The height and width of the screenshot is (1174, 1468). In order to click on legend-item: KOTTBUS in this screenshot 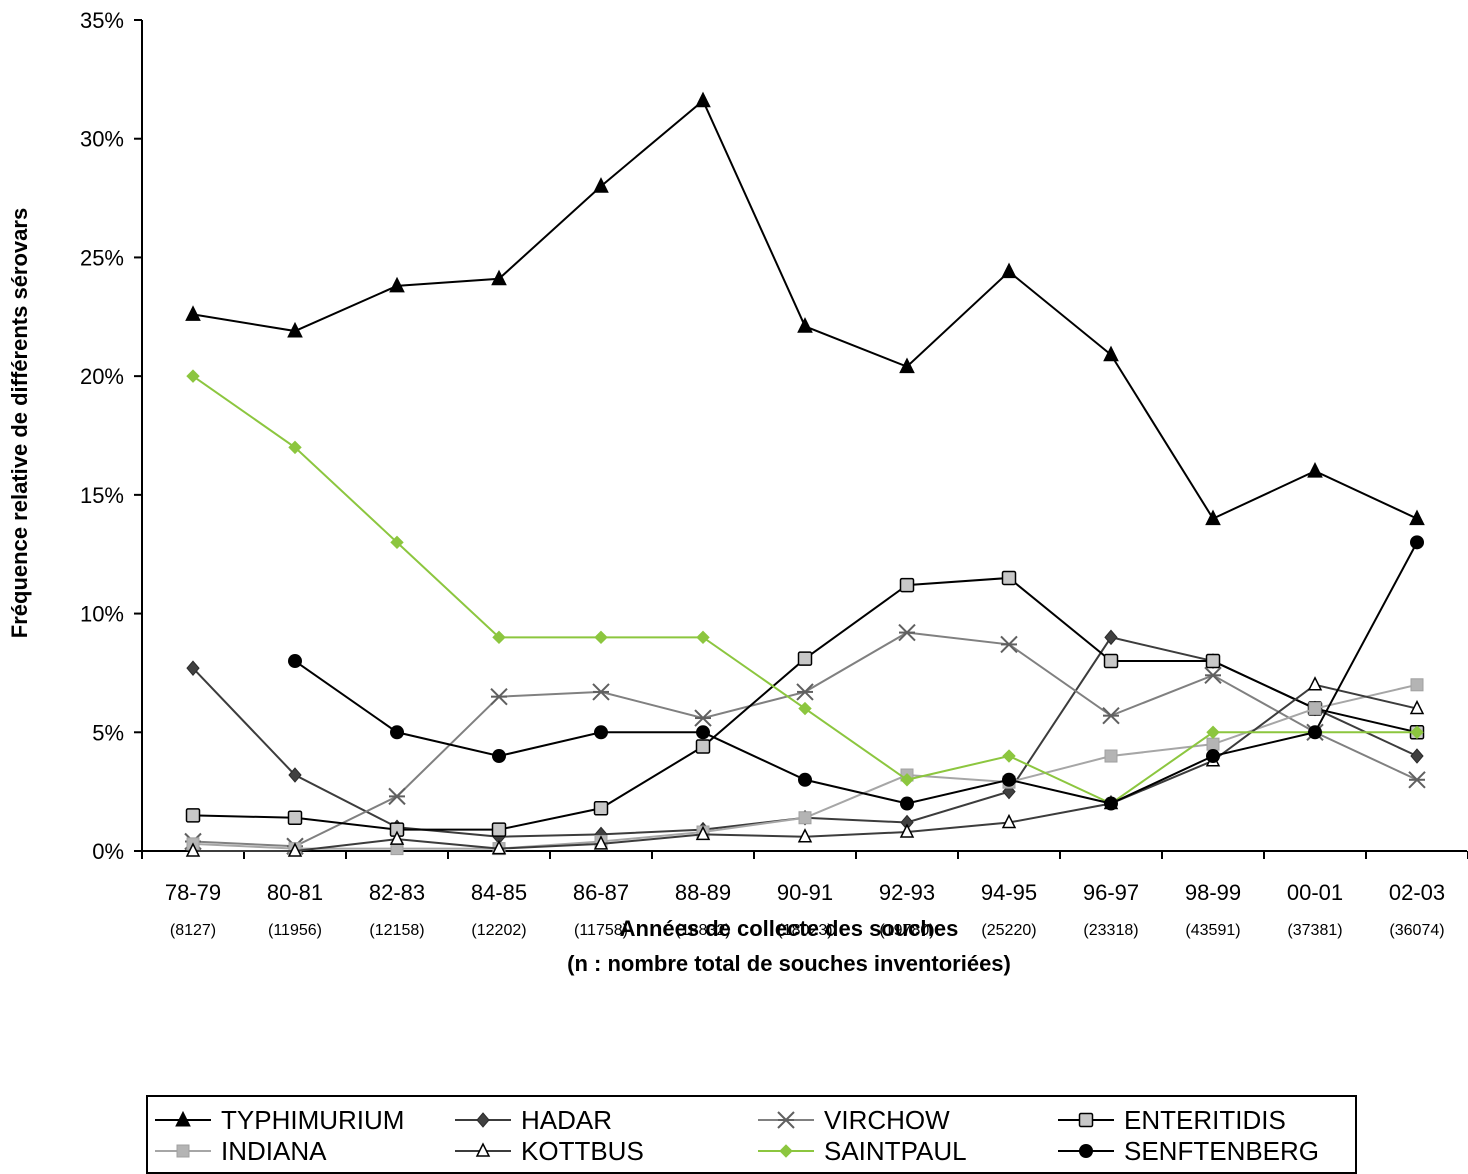, I will do `click(549, 1151)`.